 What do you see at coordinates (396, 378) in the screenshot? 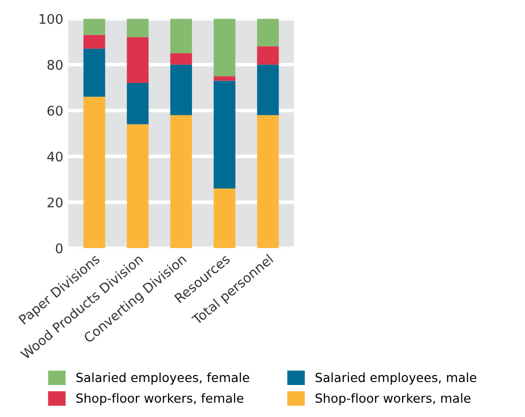
I see `legend-label: Salaried employees, male` at bounding box center [396, 378].